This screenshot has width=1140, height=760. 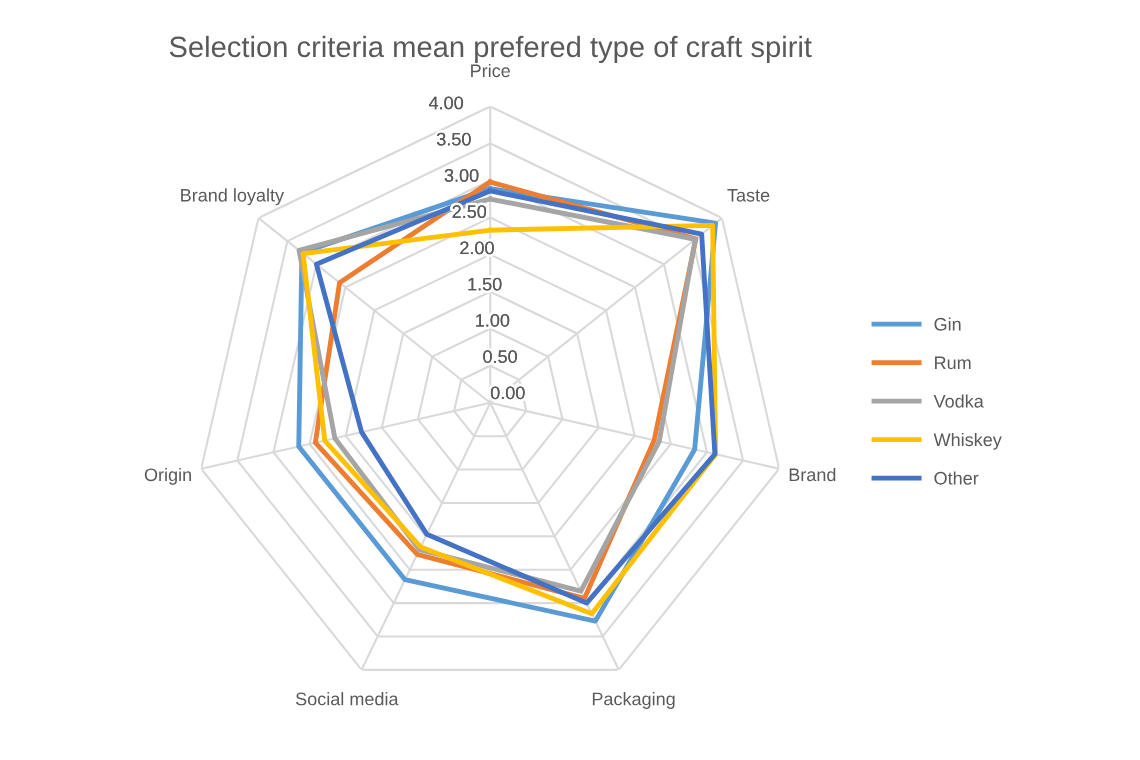 I want to click on y-tick-label: 0.50, so click(x=500, y=356).